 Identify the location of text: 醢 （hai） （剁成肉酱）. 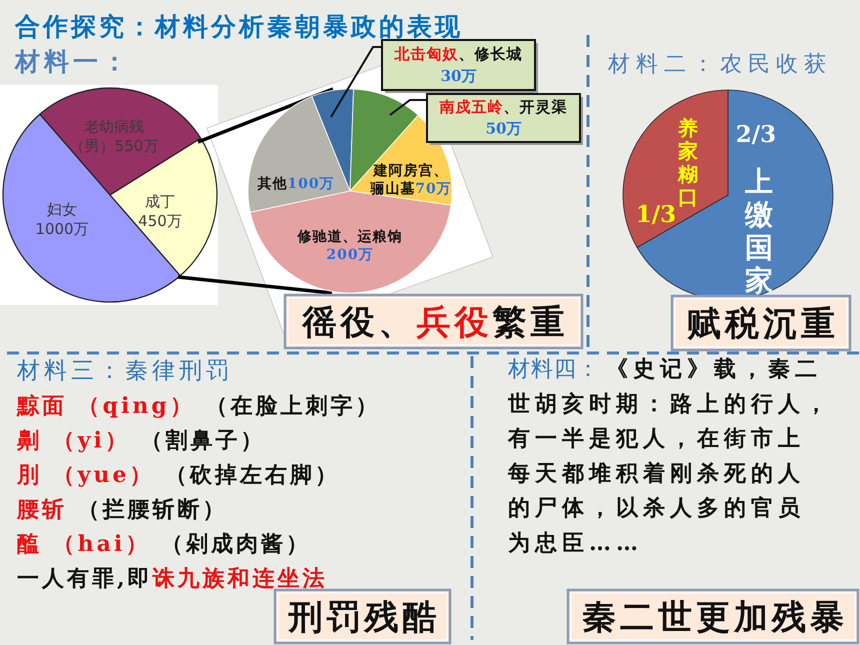
(164, 544).